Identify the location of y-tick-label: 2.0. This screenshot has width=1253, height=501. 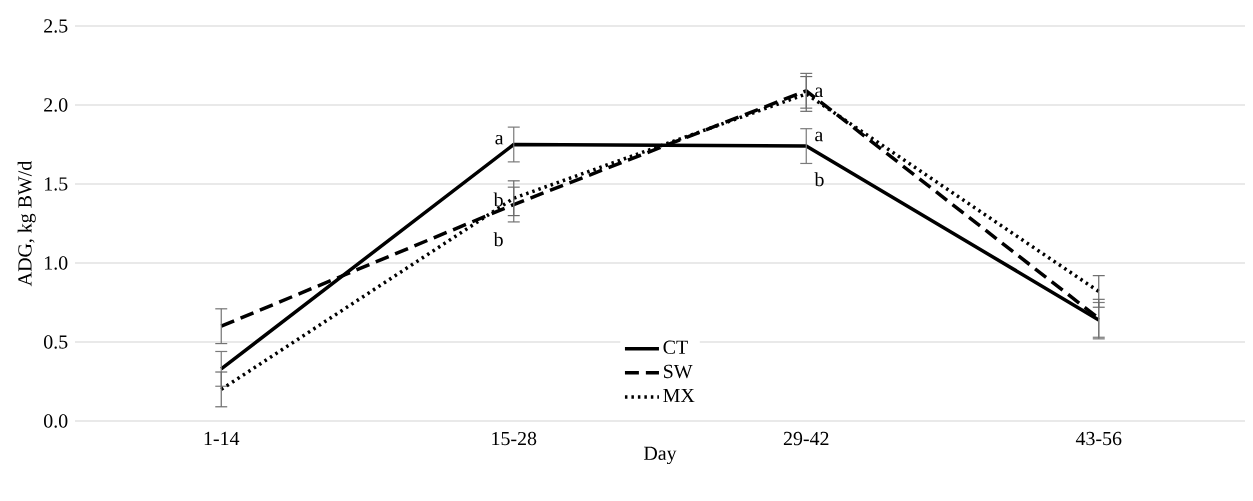
(56, 105).